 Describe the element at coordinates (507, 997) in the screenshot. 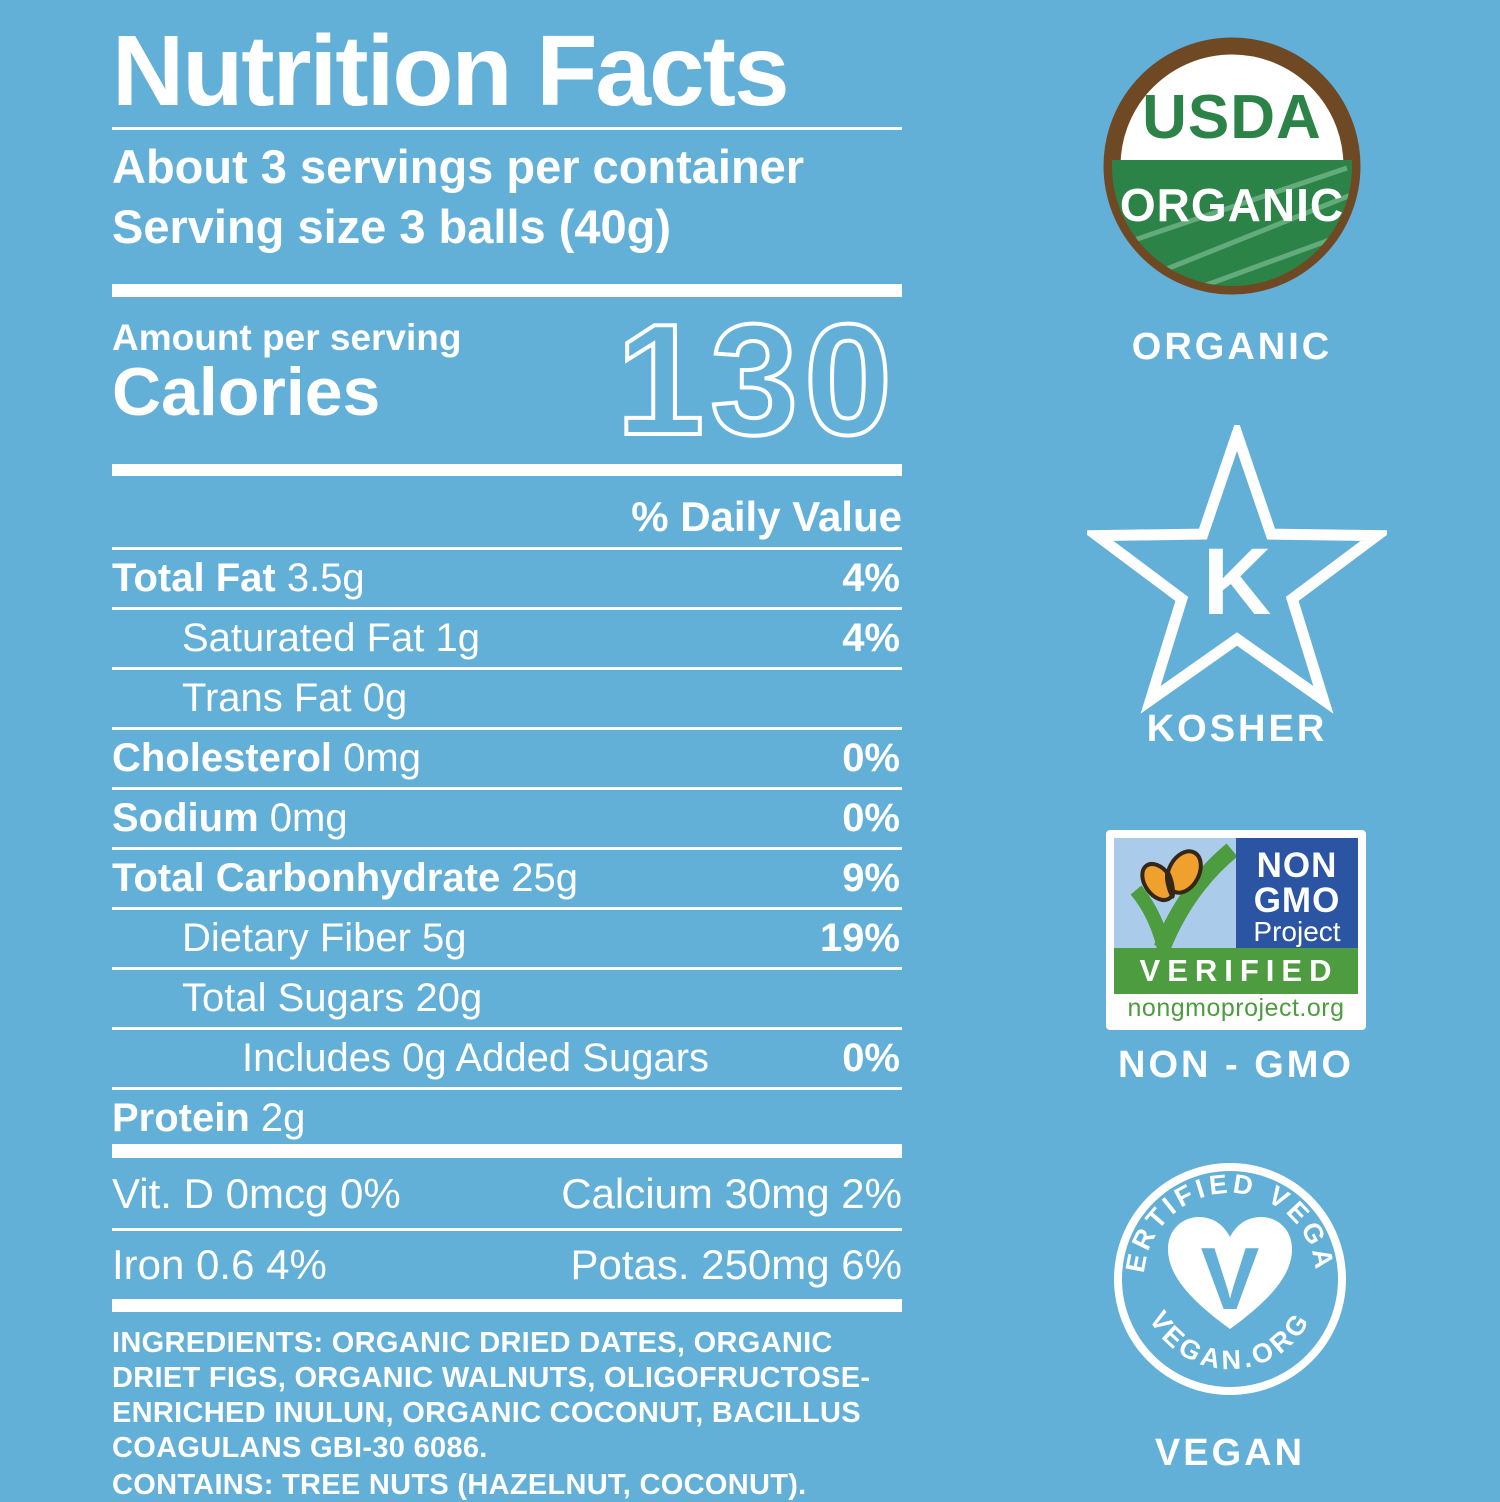

I see `nutrient-row: Total Sugars 20g` at that location.